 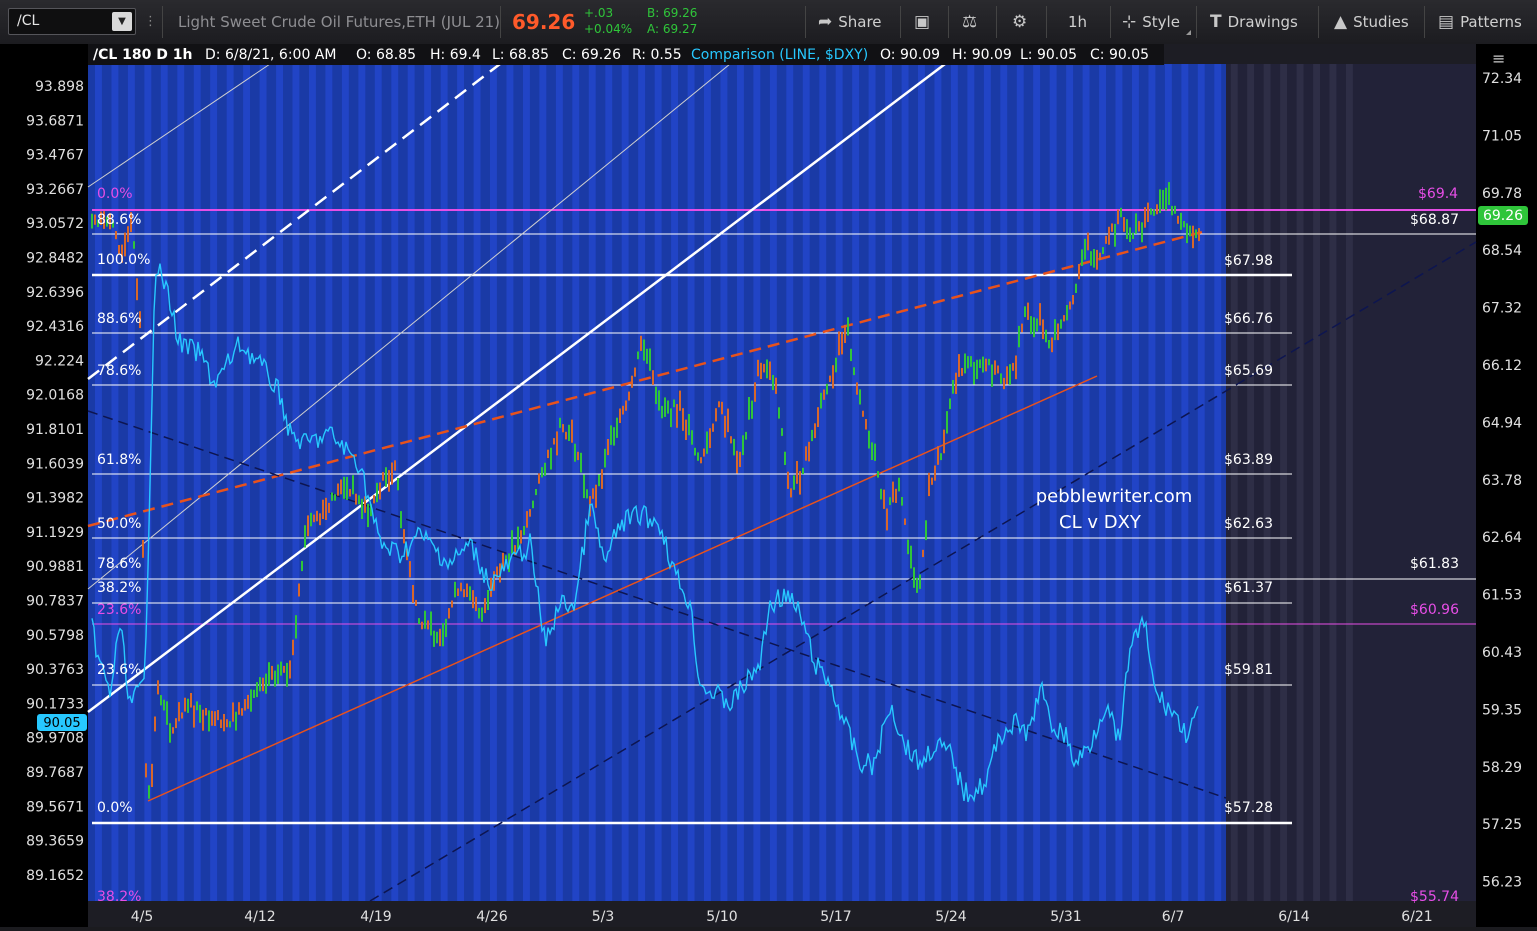 What do you see at coordinates (59, 87) in the screenshot?
I see `left-axis-tick: 93.898` at bounding box center [59, 87].